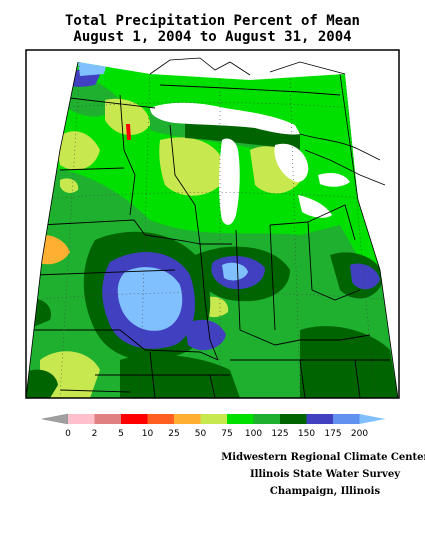  I want to click on legend-label: 25, so click(173, 434).